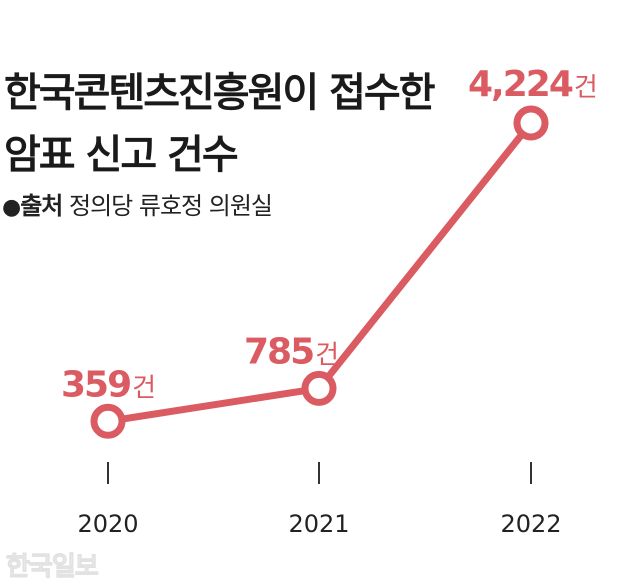  What do you see at coordinates (108, 421) in the screenshot?
I see `data-point-2020` at bounding box center [108, 421].